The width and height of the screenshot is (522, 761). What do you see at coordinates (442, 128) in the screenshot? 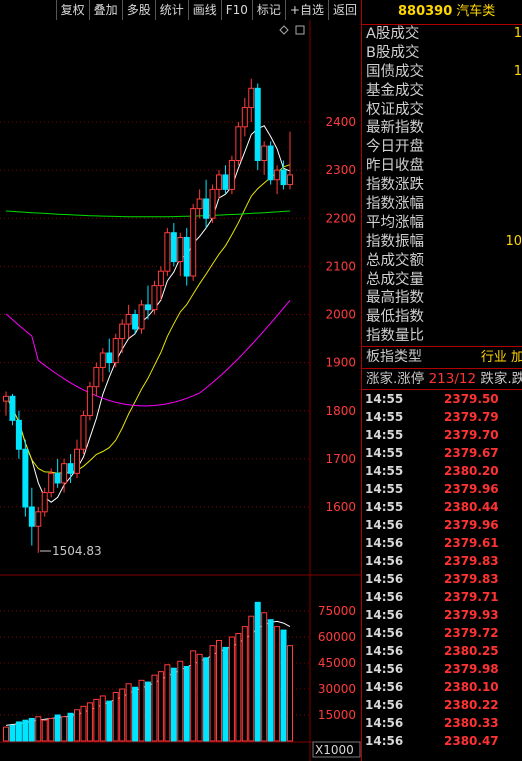
I see `stat-row: 最新指数` at bounding box center [442, 128].